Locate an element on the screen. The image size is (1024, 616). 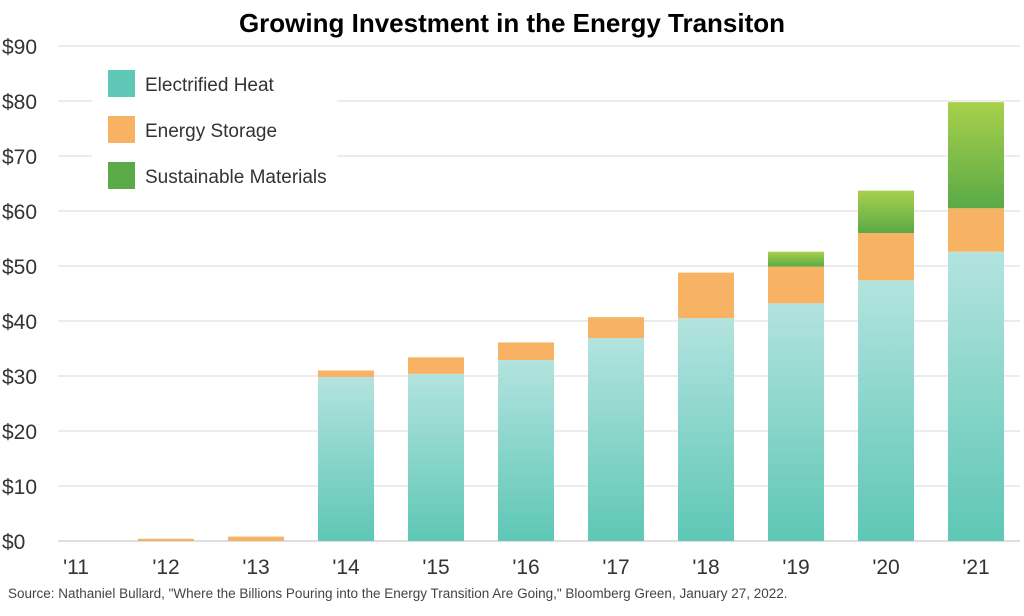
y-axis: $0 $10 $20 $30 $40 $50 $60 $70 $80 $90 is located at coordinates (19, 295).